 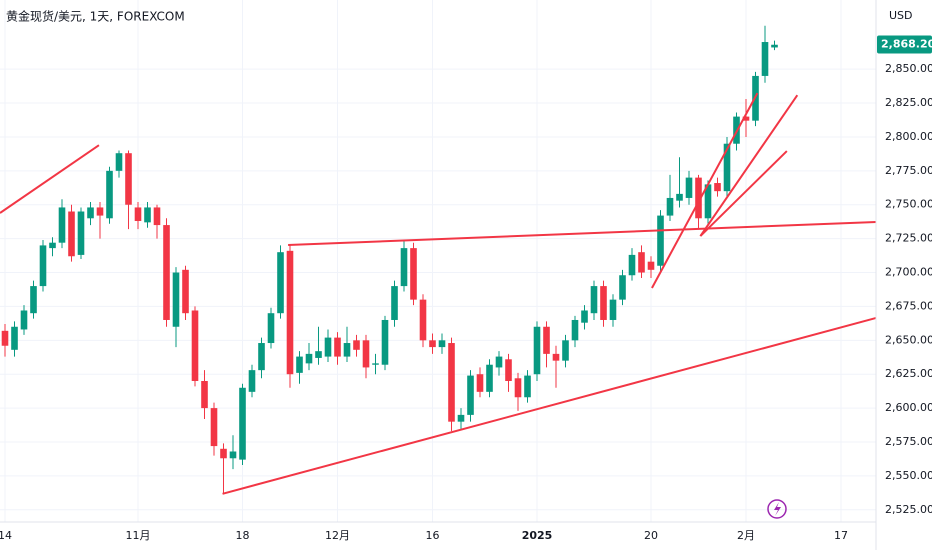 What do you see at coordinates (908, 238) in the screenshot?
I see `y-tick-label: 2,725.00` at bounding box center [908, 238].